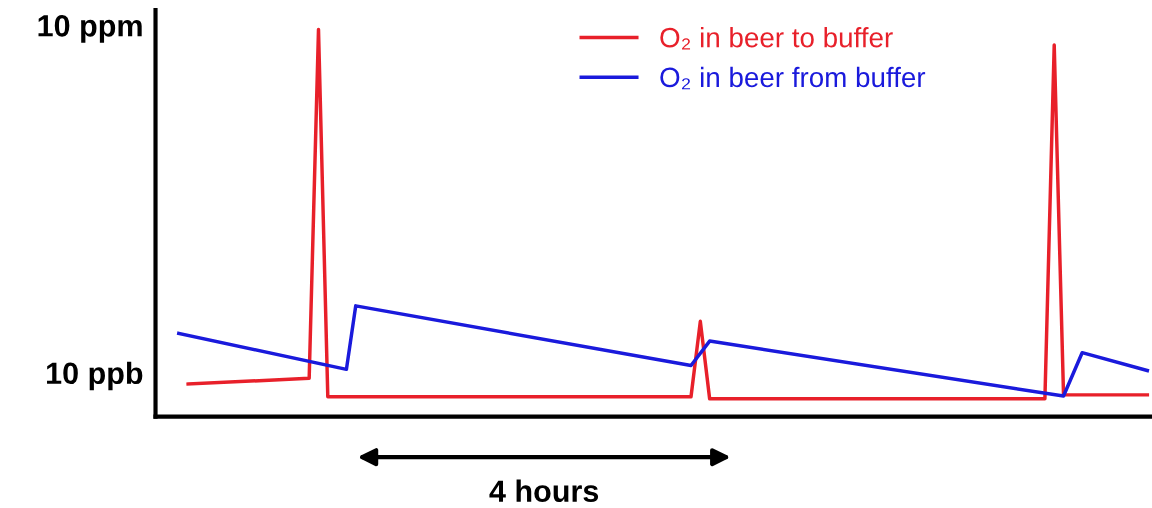  I want to click on text: 4 hours, so click(544, 490).